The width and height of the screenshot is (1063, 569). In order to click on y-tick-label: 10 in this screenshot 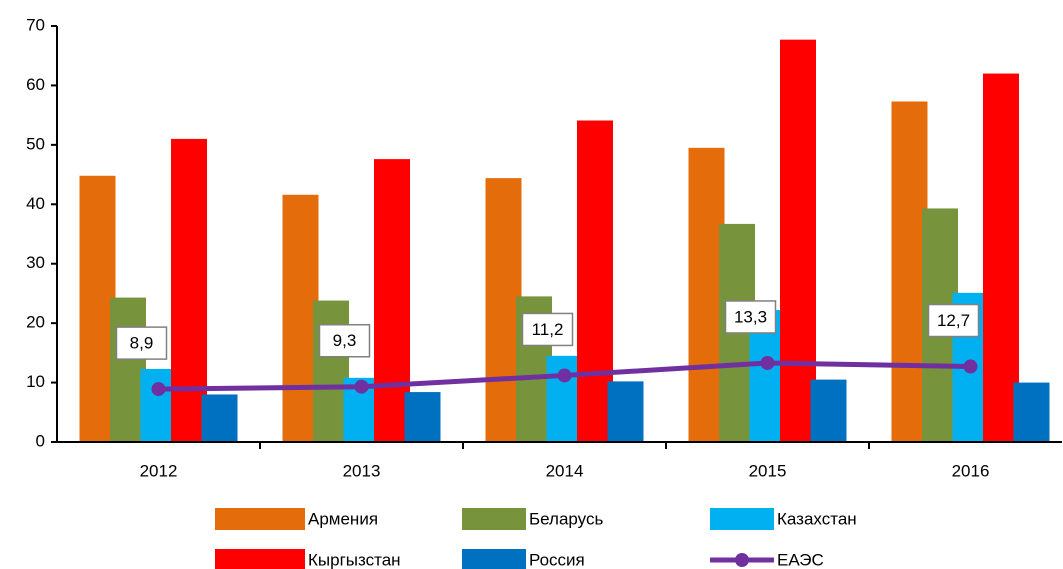, I will do `click(35, 381)`.